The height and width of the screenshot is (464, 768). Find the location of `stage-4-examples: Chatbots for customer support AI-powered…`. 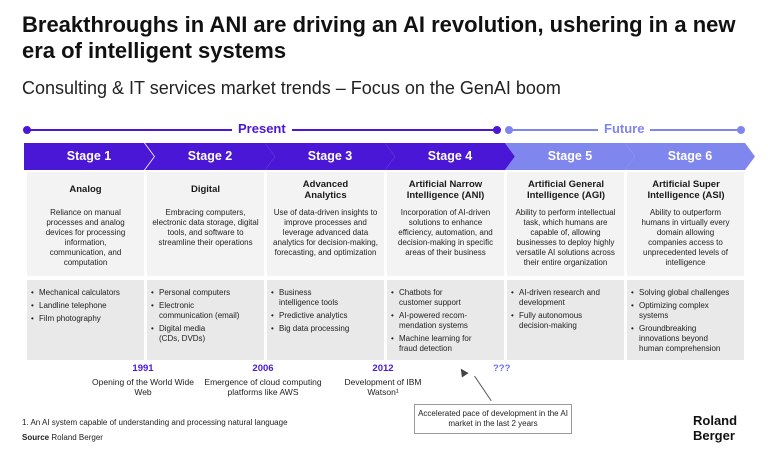

stage-4-examples: Chatbots for customer support AI-powered… is located at coordinates (445, 322).